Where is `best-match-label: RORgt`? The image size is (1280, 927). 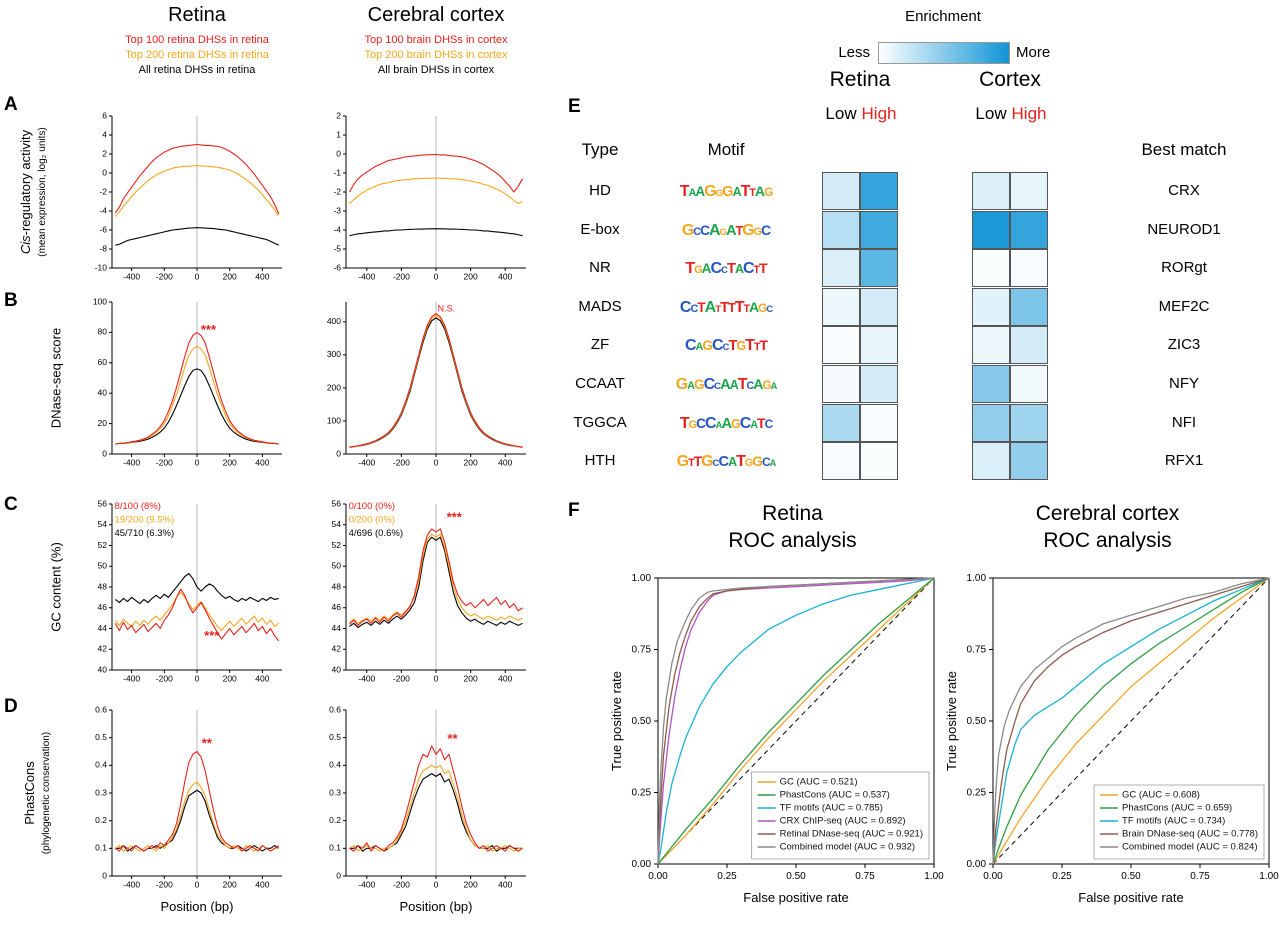
best-match-label: RORgt is located at coordinates (1184, 268).